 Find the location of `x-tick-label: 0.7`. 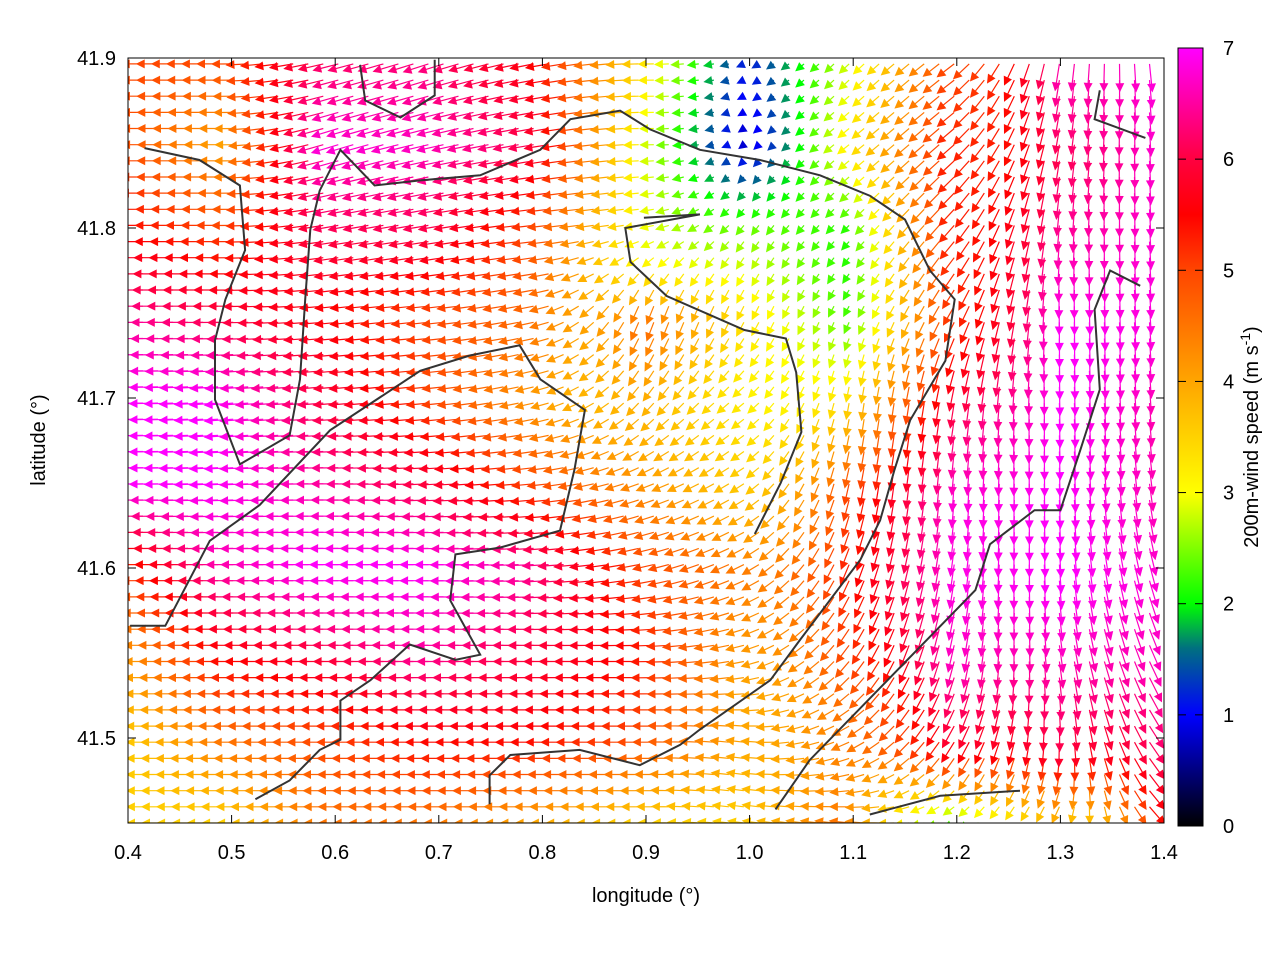

x-tick-label: 0.7 is located at coordinates (439, 853).